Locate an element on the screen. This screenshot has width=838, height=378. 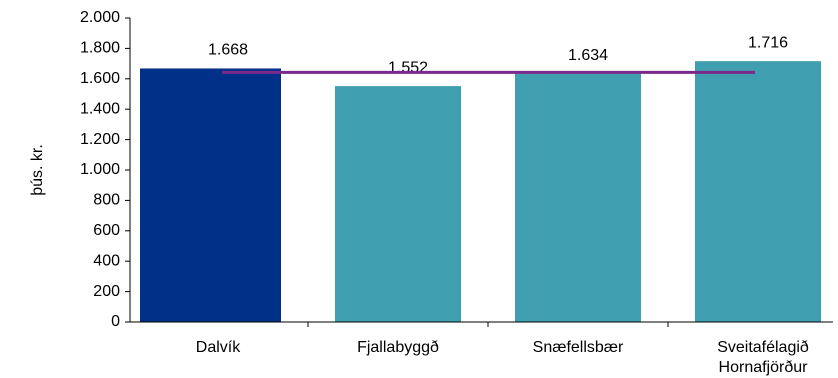
y-tick-label: 1.800 is located at coordinates (100, 48).